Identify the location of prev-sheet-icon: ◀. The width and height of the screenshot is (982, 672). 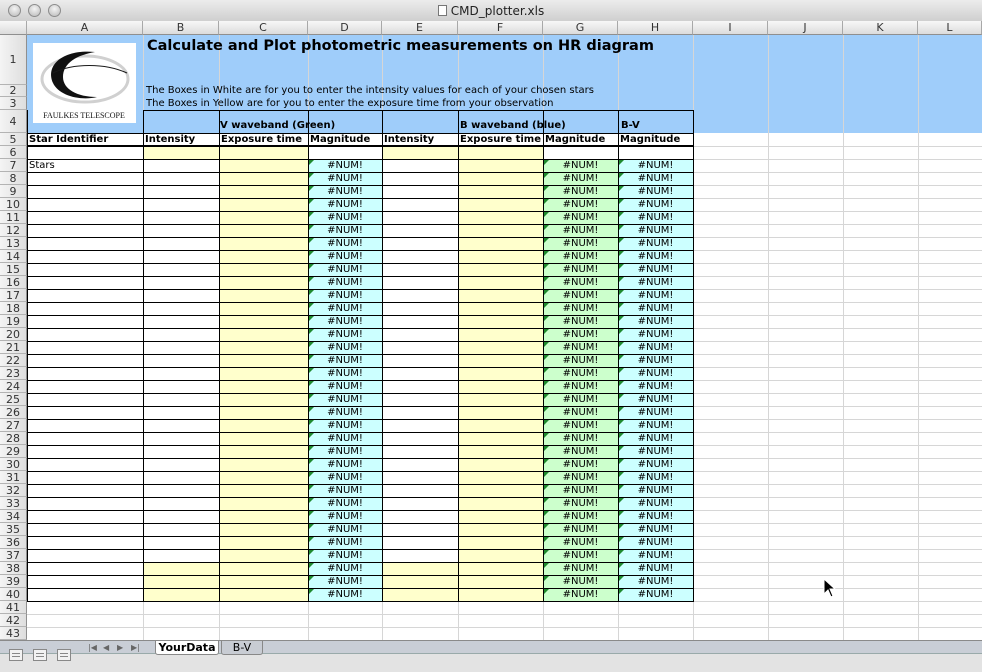
(106, 647).